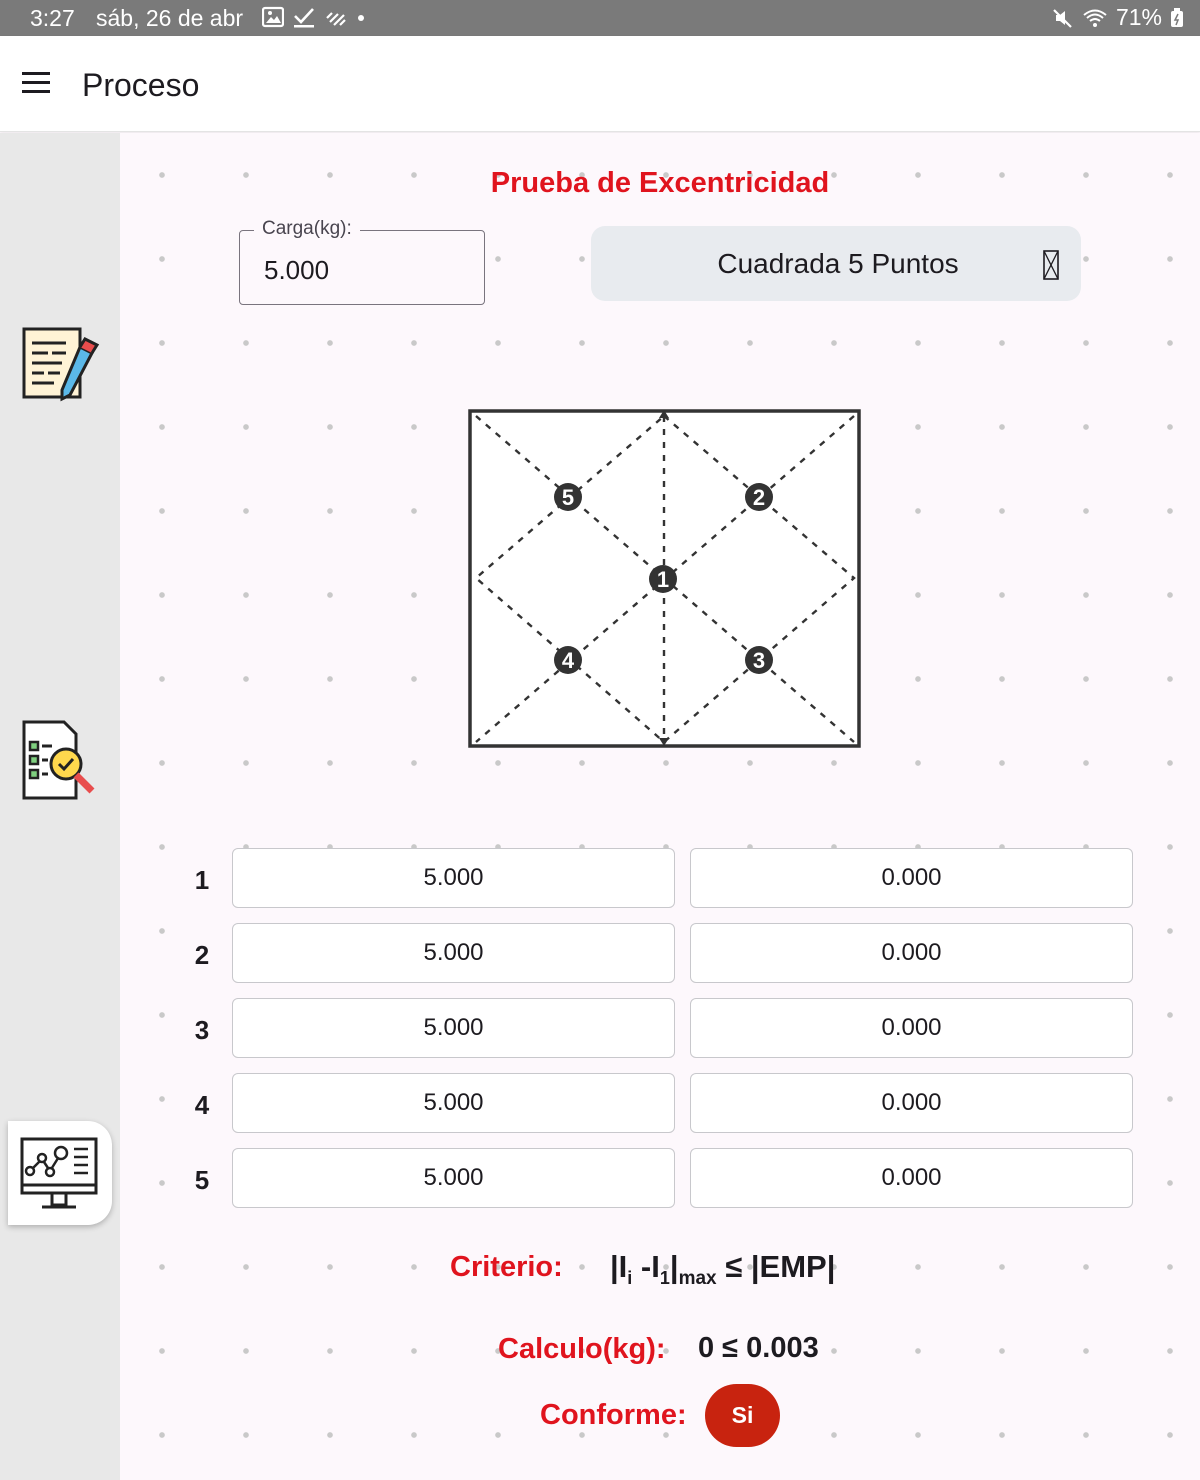 The height and width of the screenshot is (1480, 1200). What do you see at coordinates (600, 18) in the screenshot?
I see `status-bar: 3:27 sáb, 26 de abr 71%` at bounding box center [600, 18].